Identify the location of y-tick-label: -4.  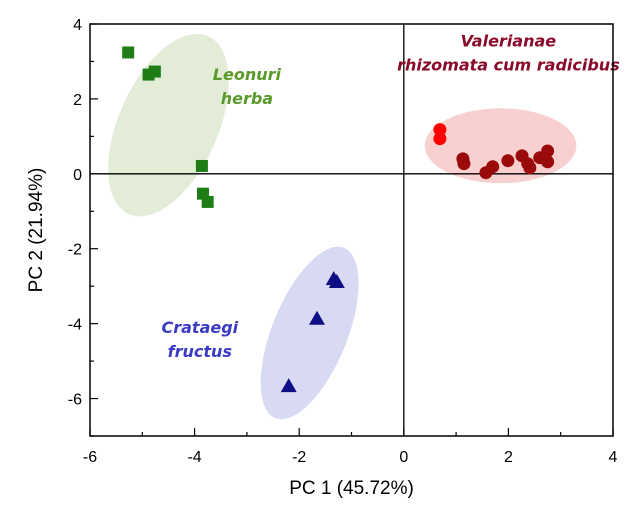
(75, 325).